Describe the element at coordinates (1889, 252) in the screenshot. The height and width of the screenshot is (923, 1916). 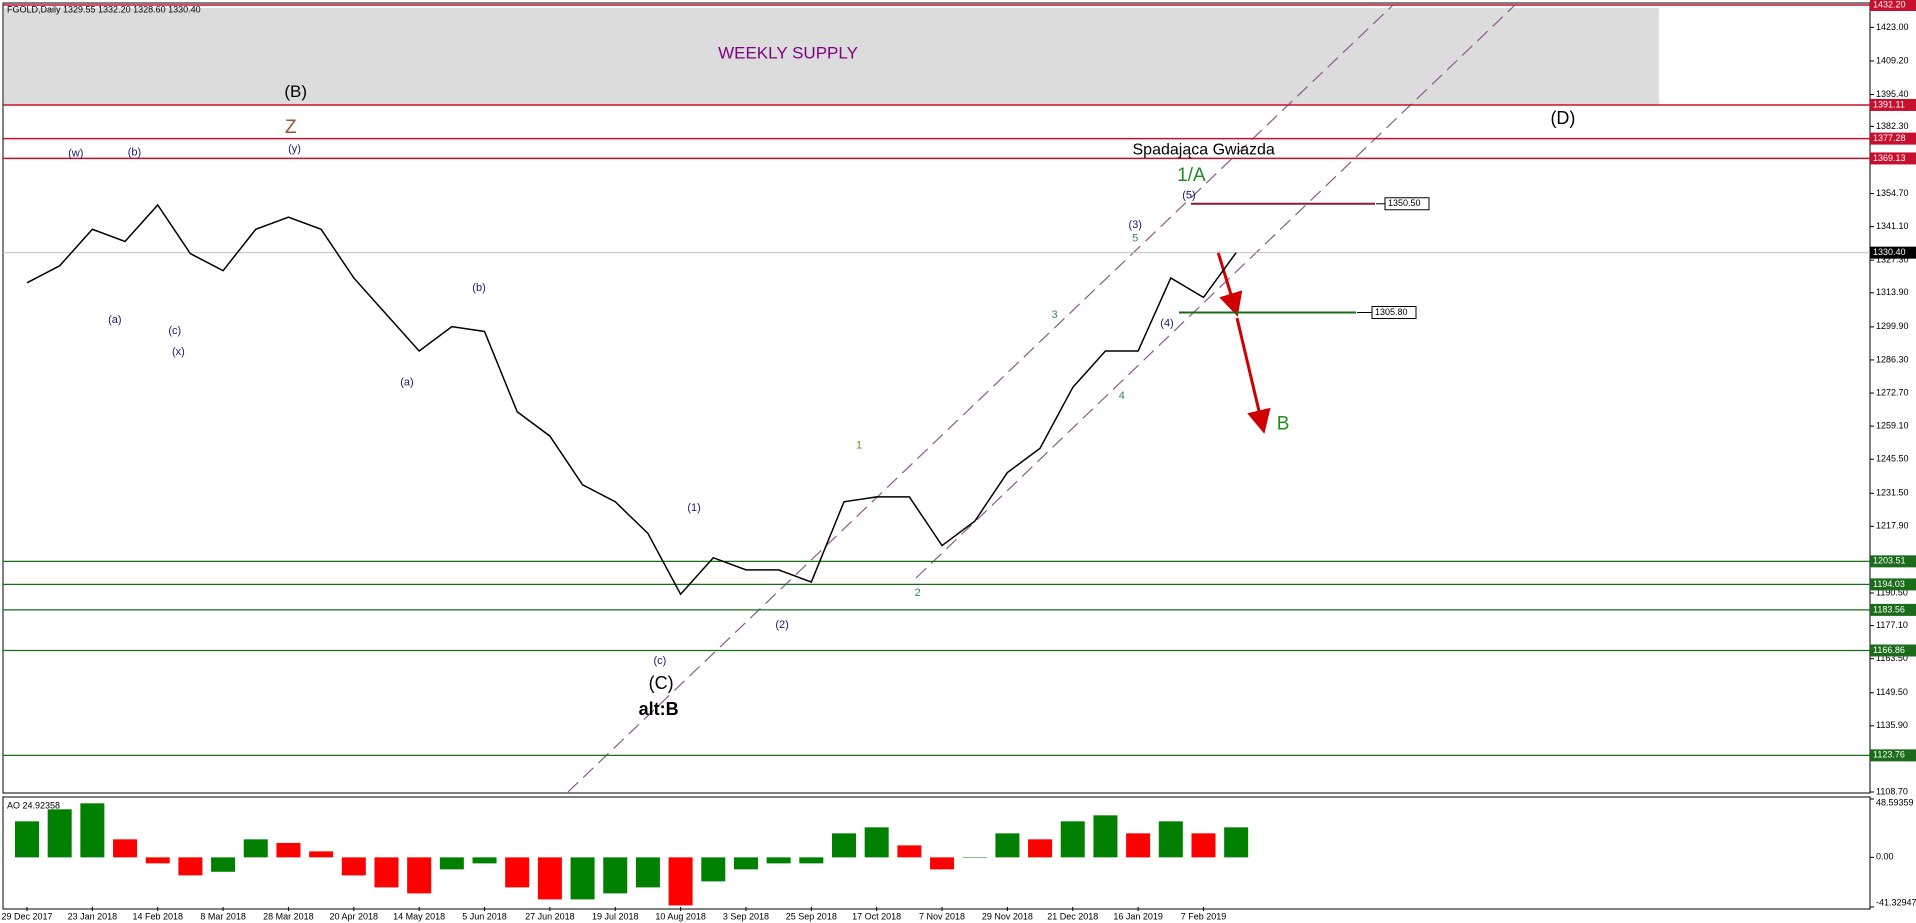
I see `current-price-label: 1330.40` at that location.